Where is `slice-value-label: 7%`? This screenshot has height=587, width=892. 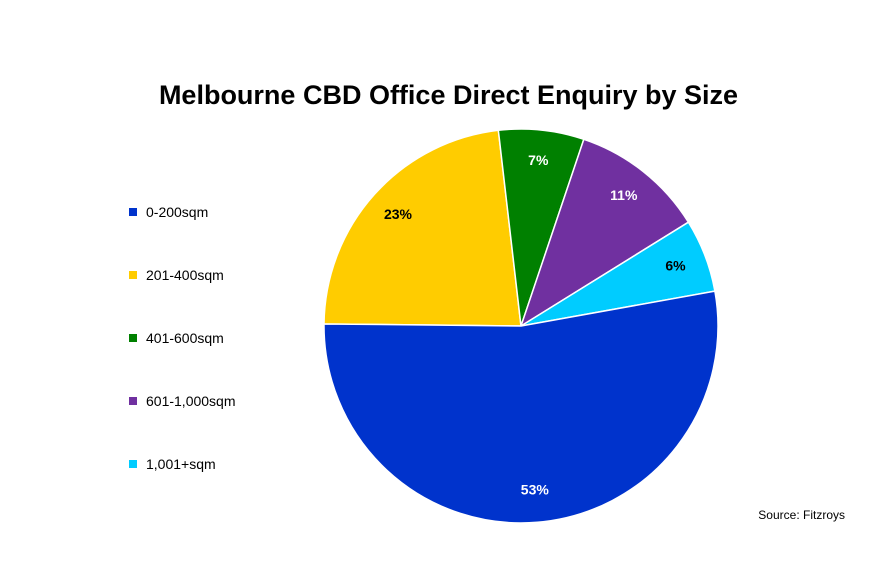 slice-value-label: 7% is located at coordinates (538, 160).